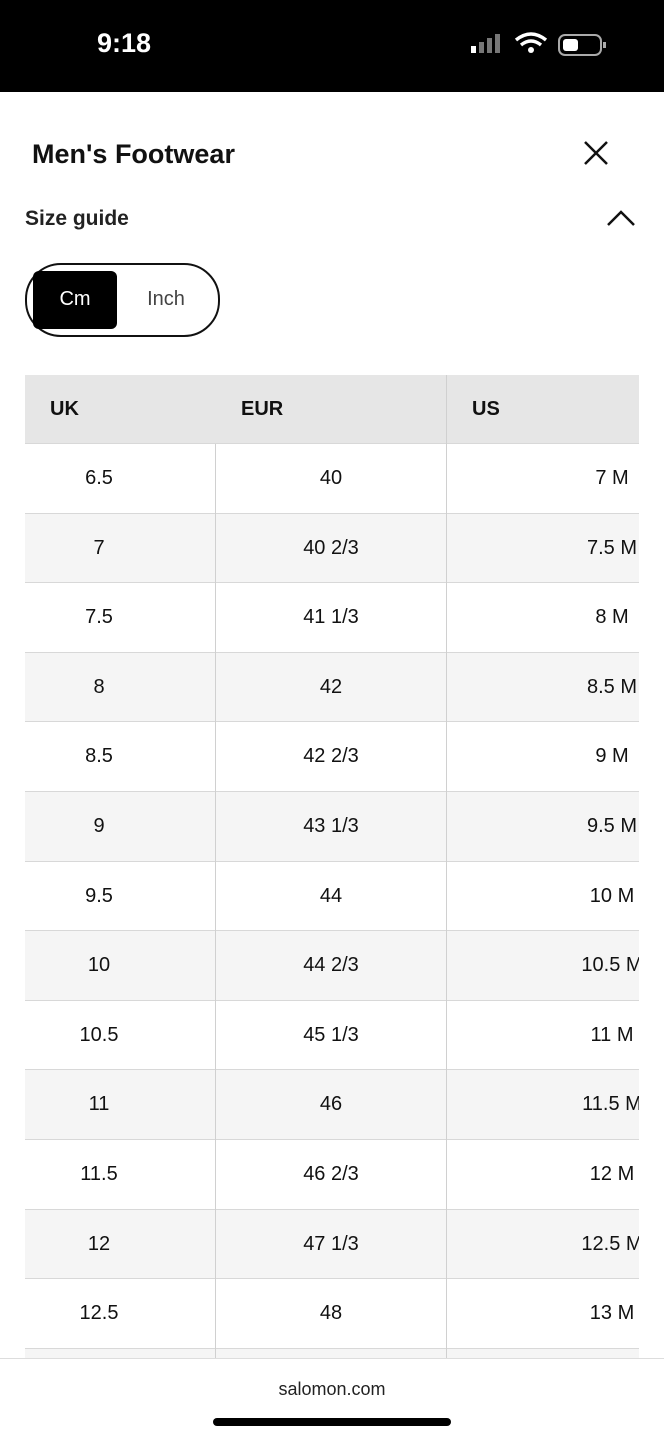  I want to click on table-cell: 8.5 M, so click(612, 686).